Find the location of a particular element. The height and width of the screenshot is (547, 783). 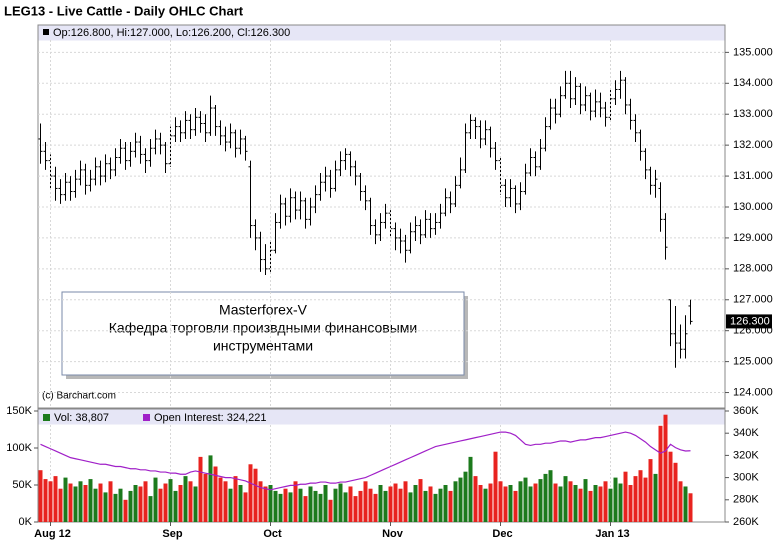

y2-tick-label: 300K is located at coordinates (746, 478).